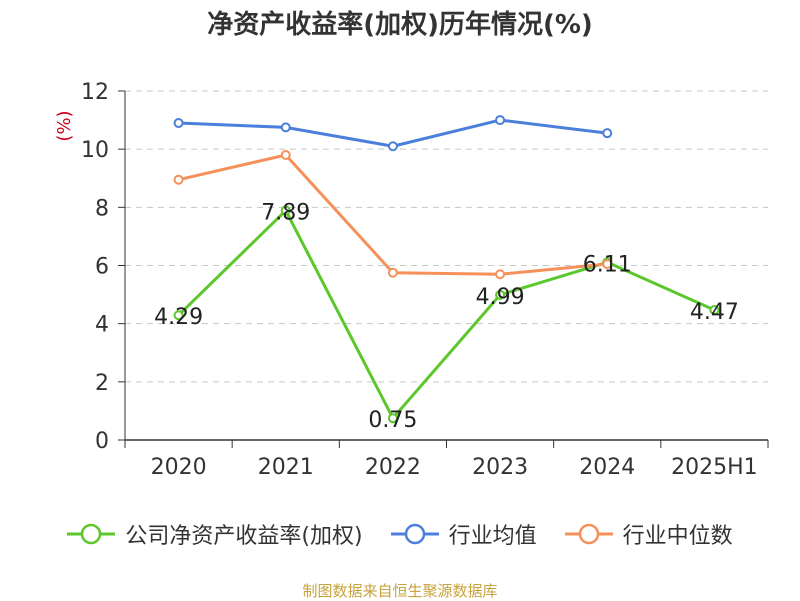 This screenshot has width=800, height=601. I want to click on y-tick-label: 8, so click(102, 208).